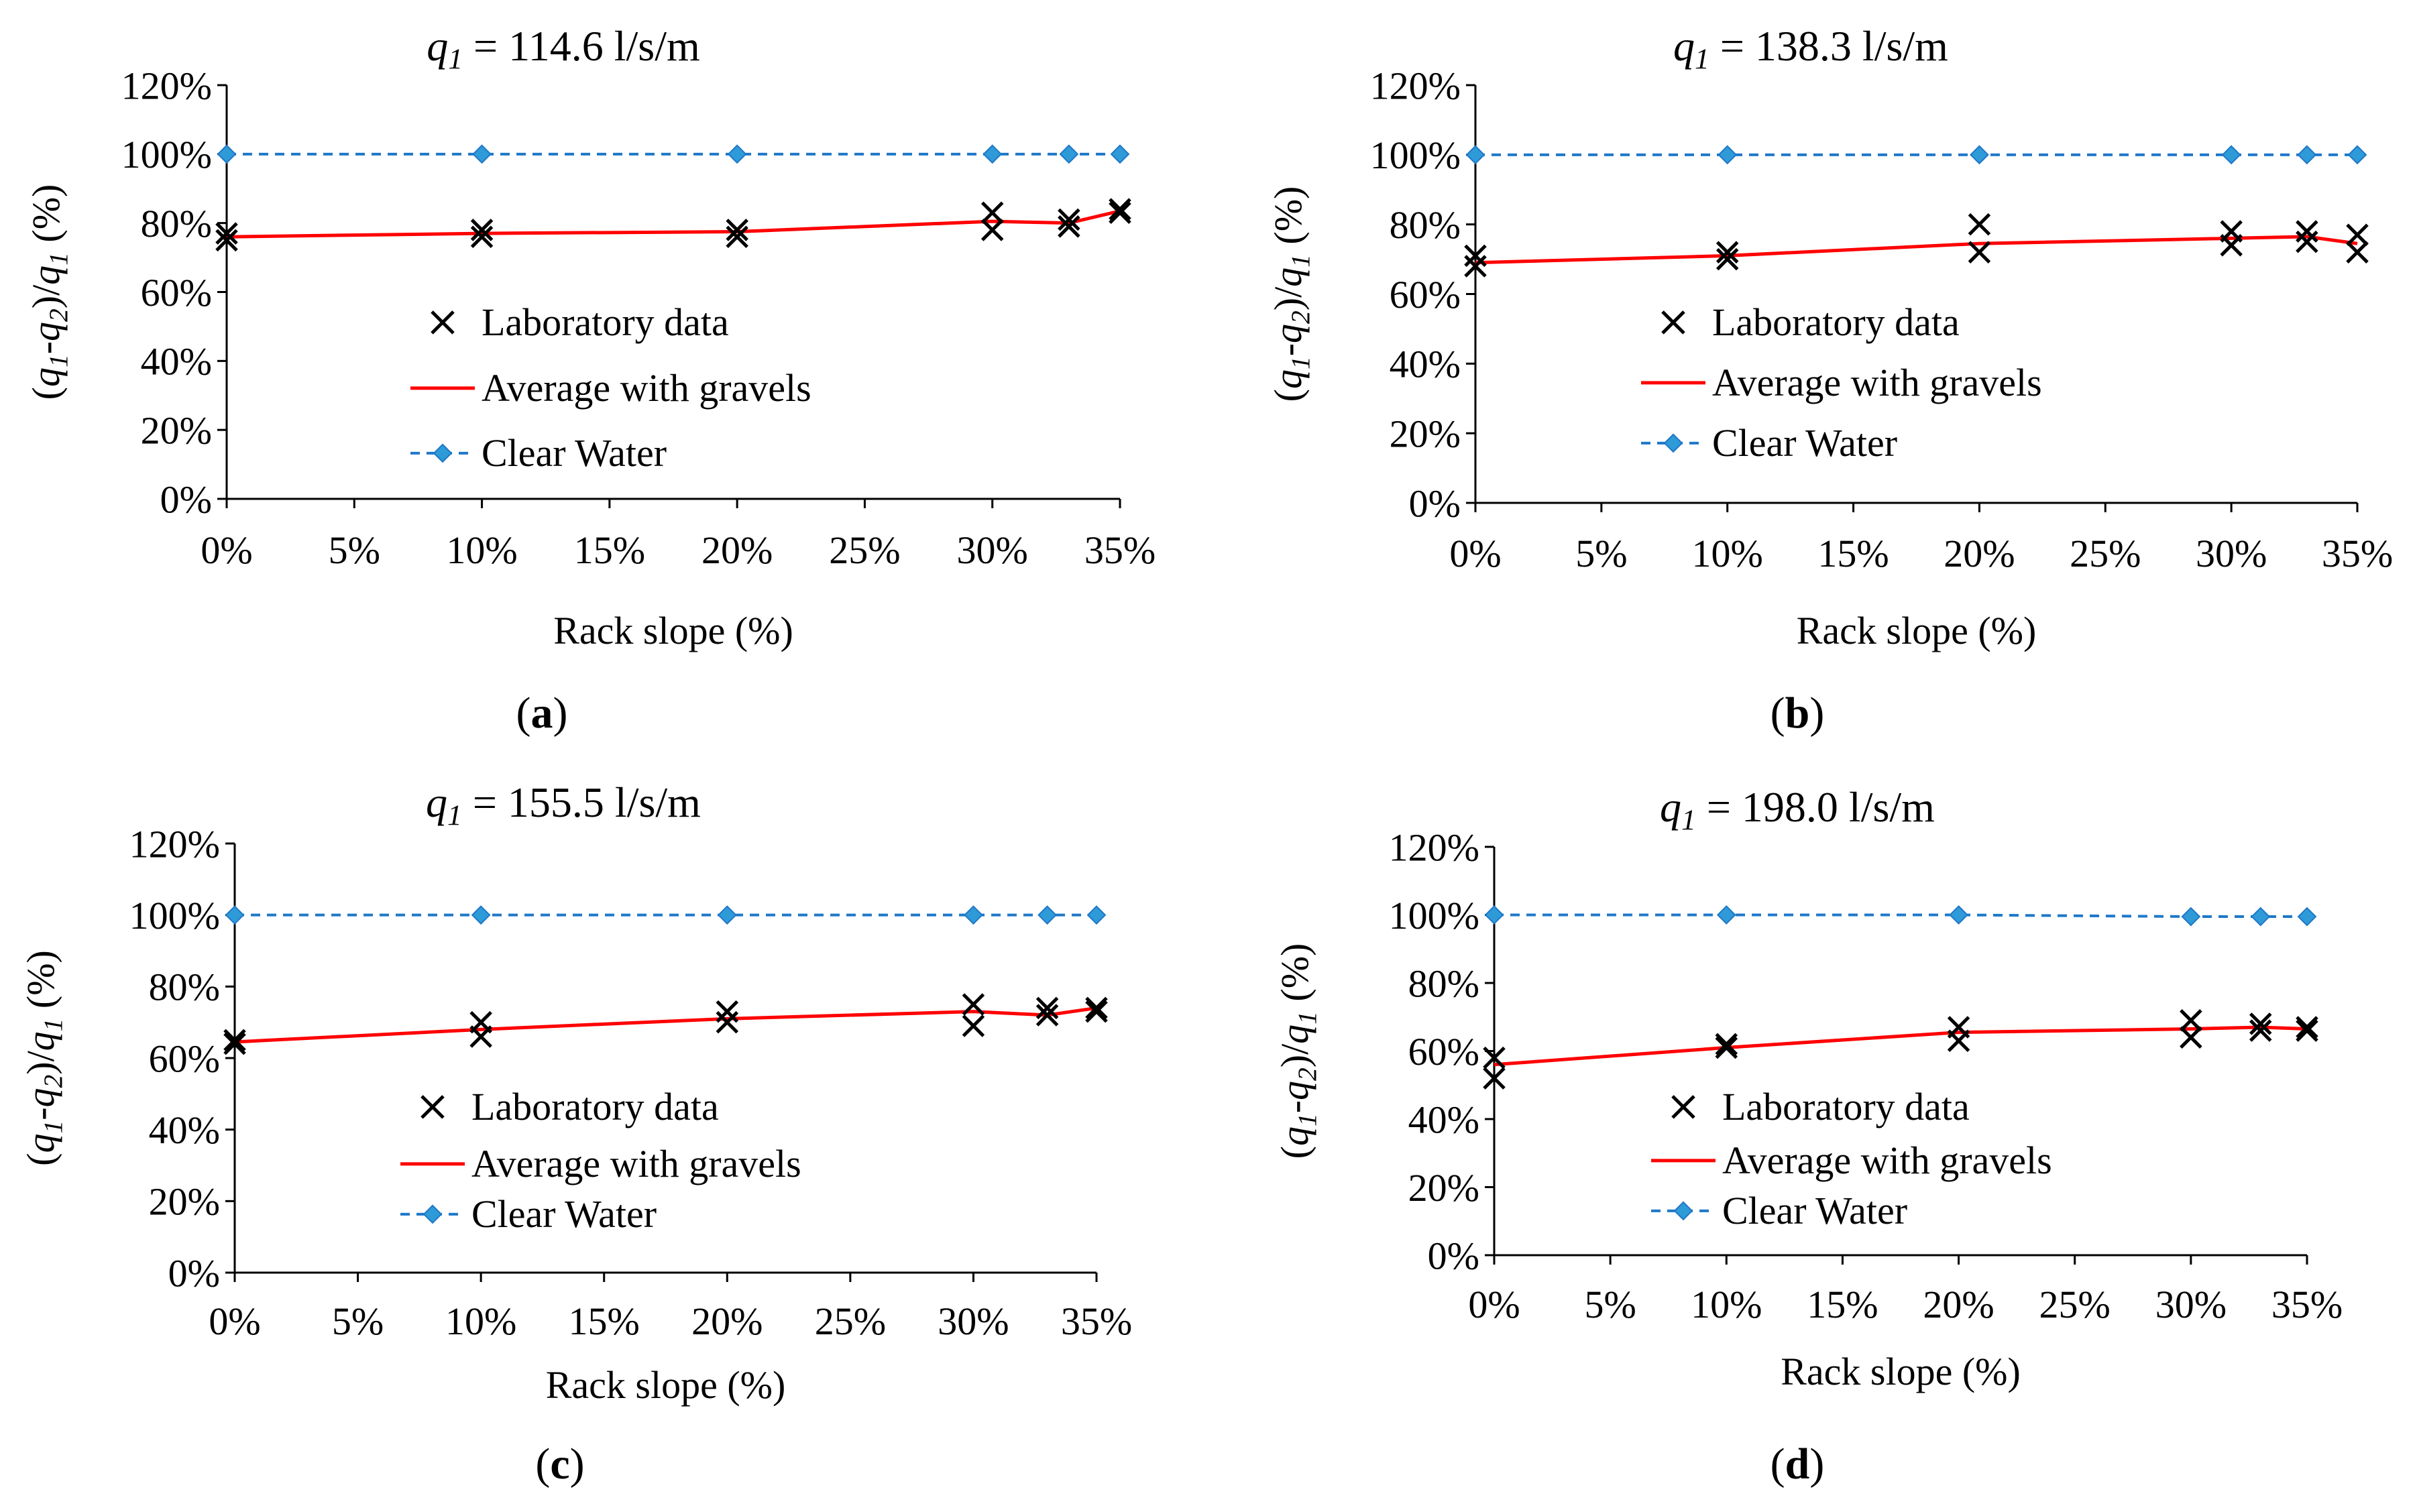 The width and height of the screenshot is (2417, 1512). Describe the element at coordinates (1828, 46) in the screenshot. I see `title-value: = 138.3 l/s/m` at that location.